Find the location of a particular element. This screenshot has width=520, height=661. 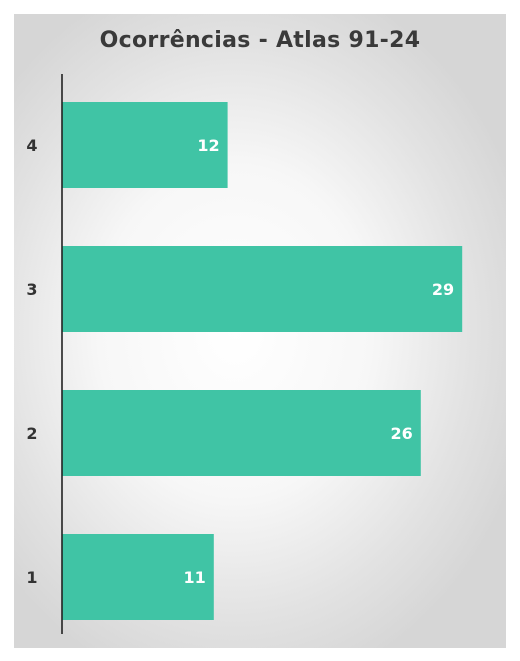

value-label-2: 26 is located at coordinates (402, 433).